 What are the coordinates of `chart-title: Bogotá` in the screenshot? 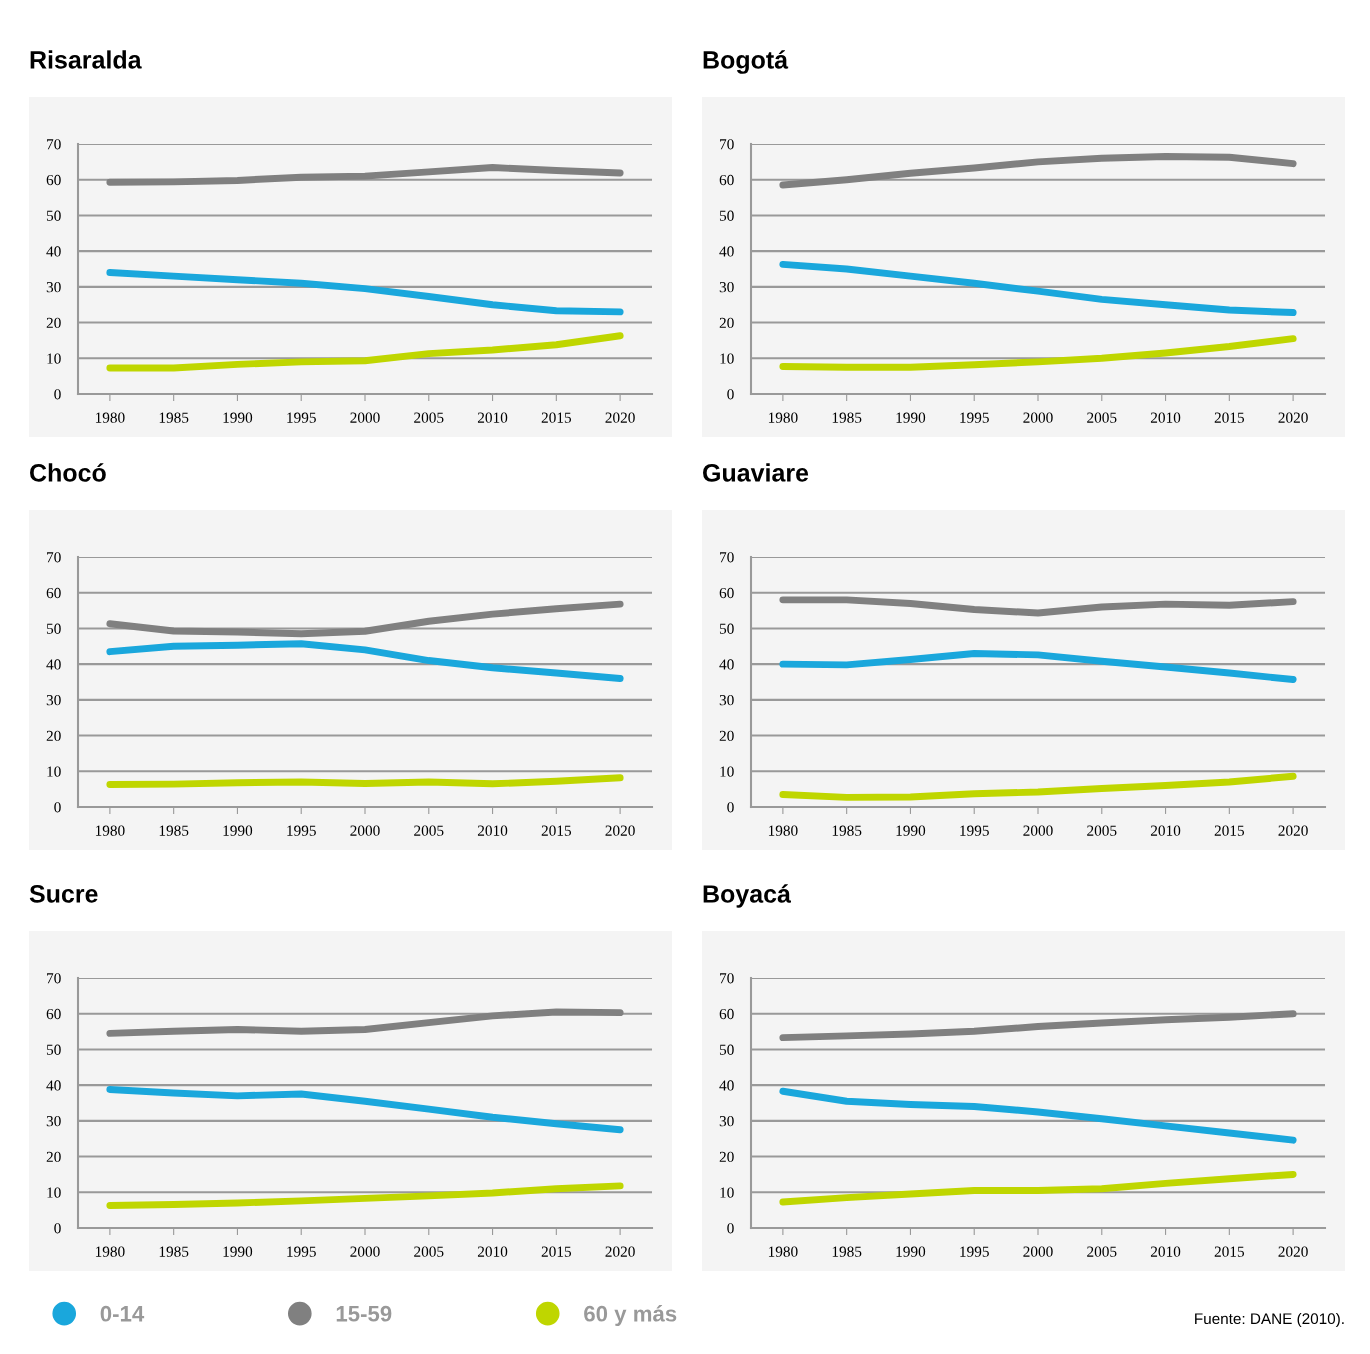 It's located at (746, 62).